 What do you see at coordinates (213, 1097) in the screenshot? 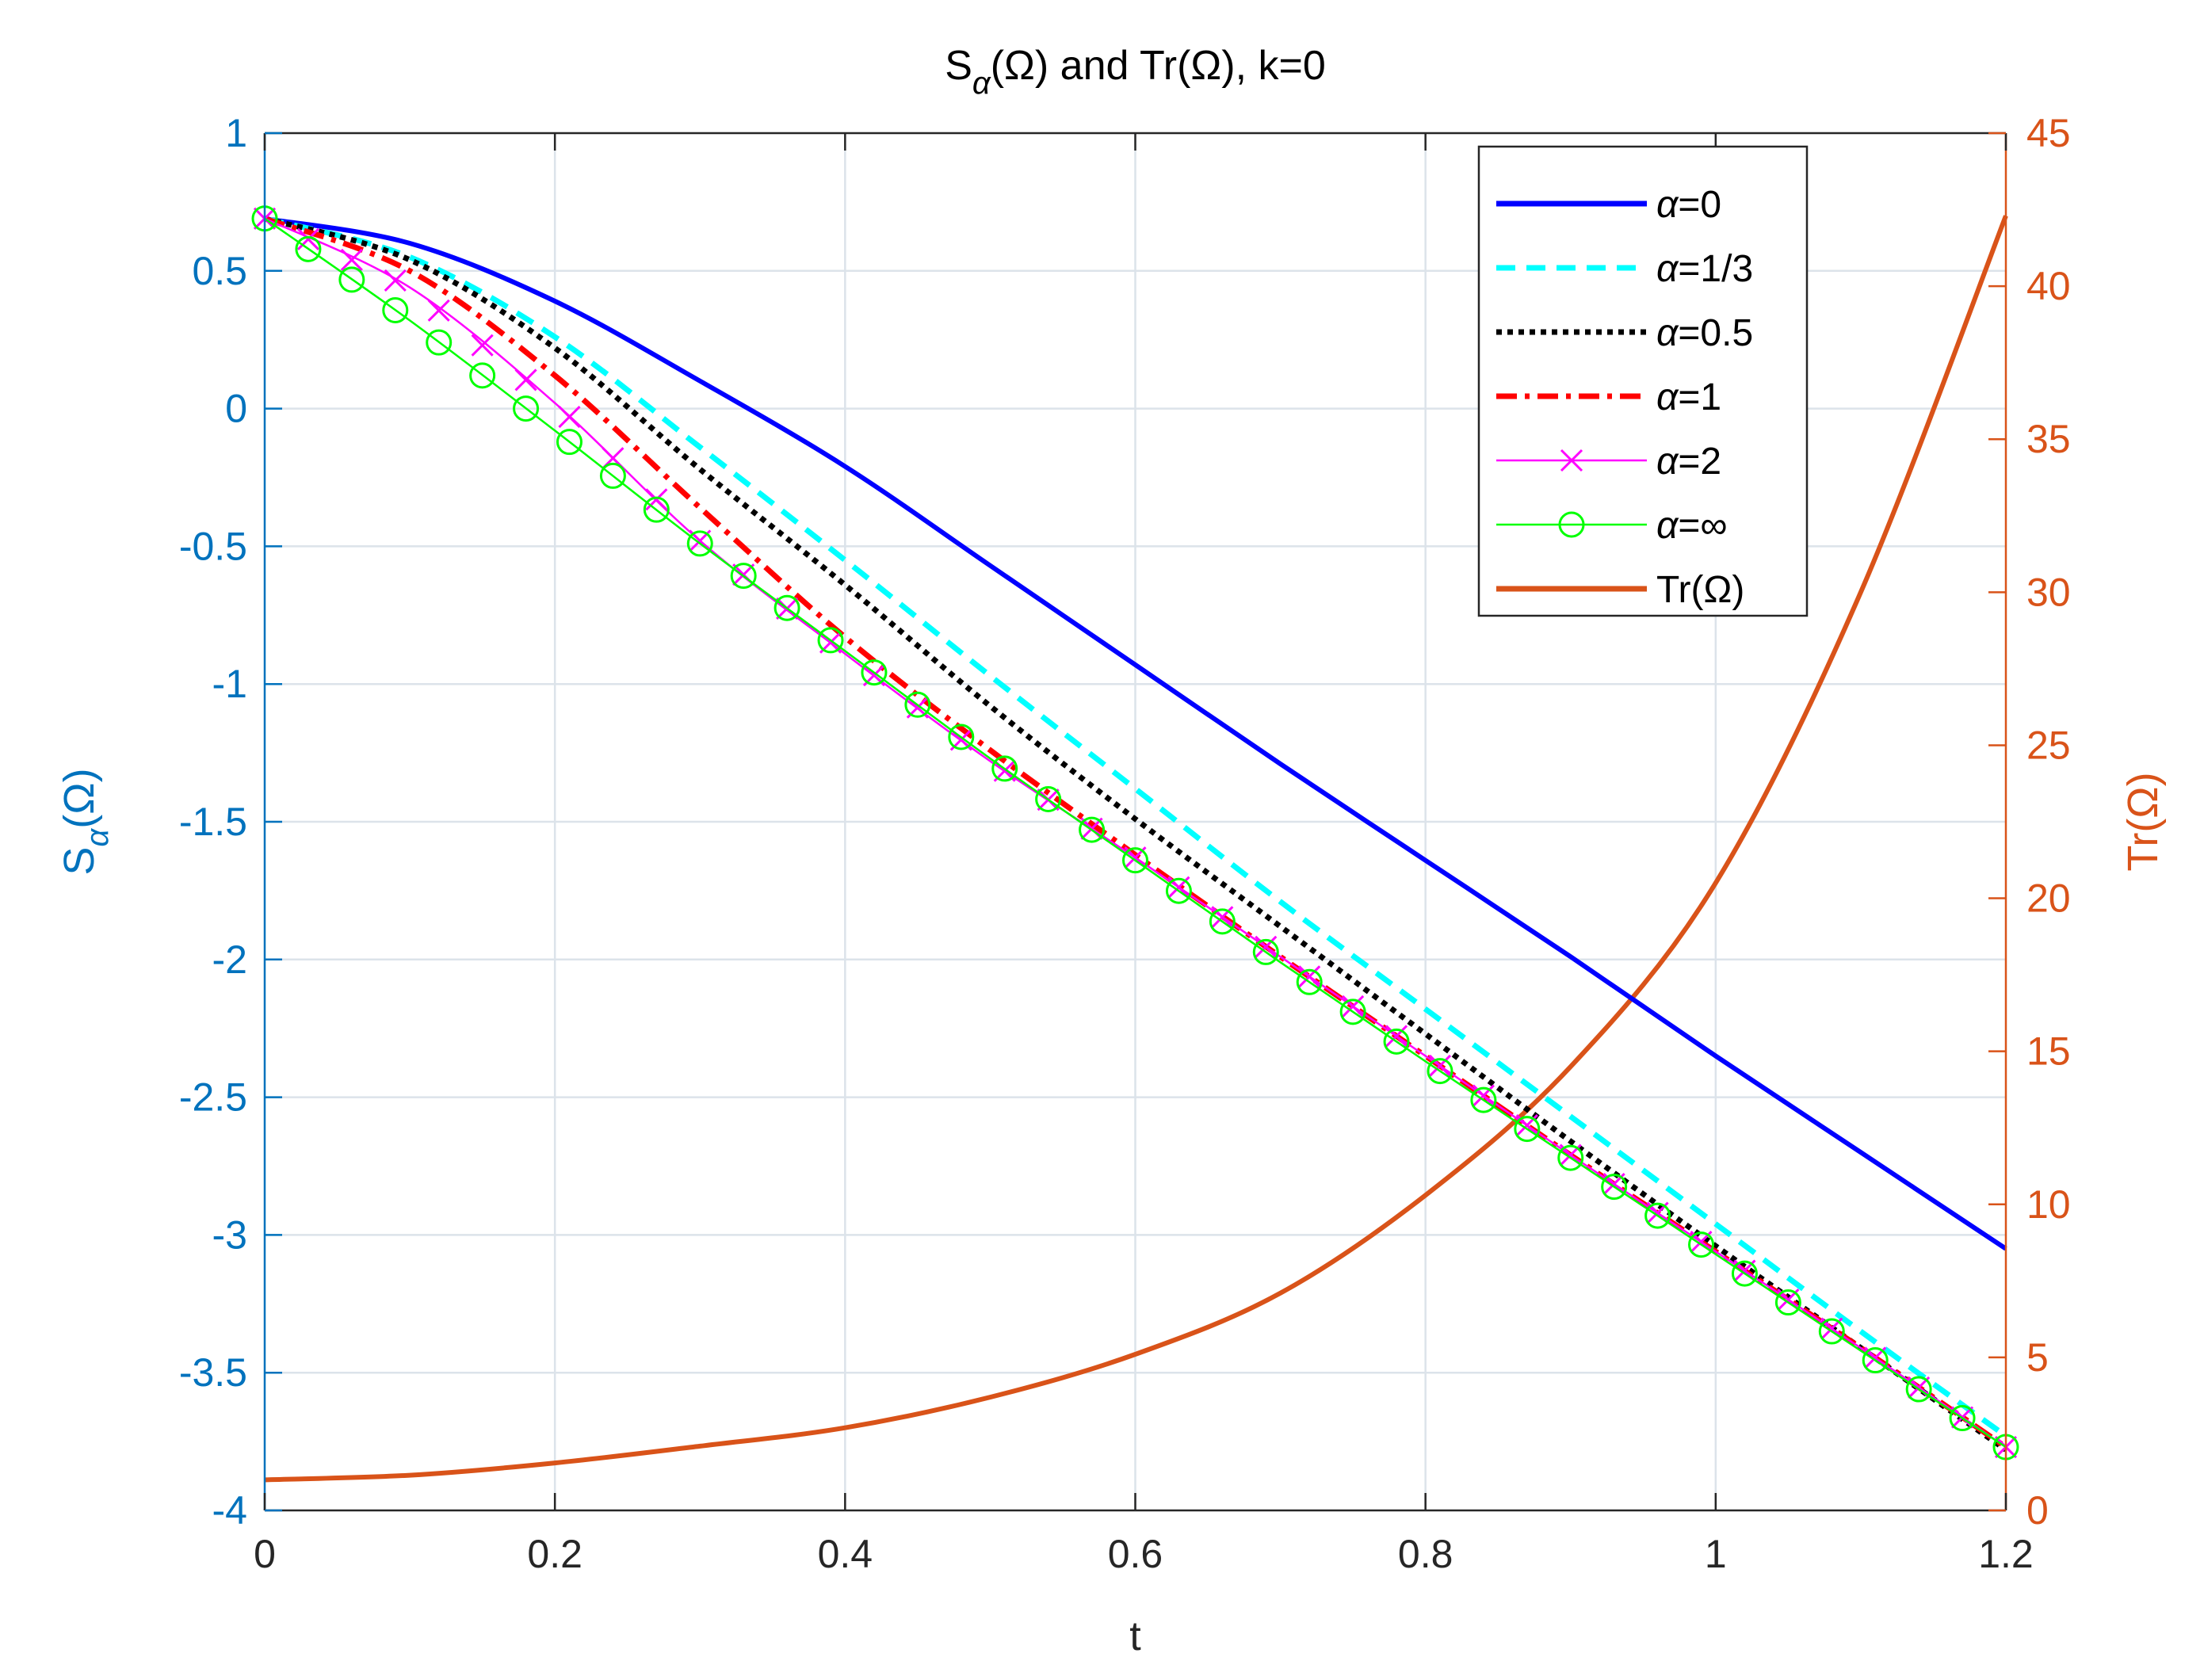
I see `y-left-tick-label: -2.5` at bounding box center [213, 1097].